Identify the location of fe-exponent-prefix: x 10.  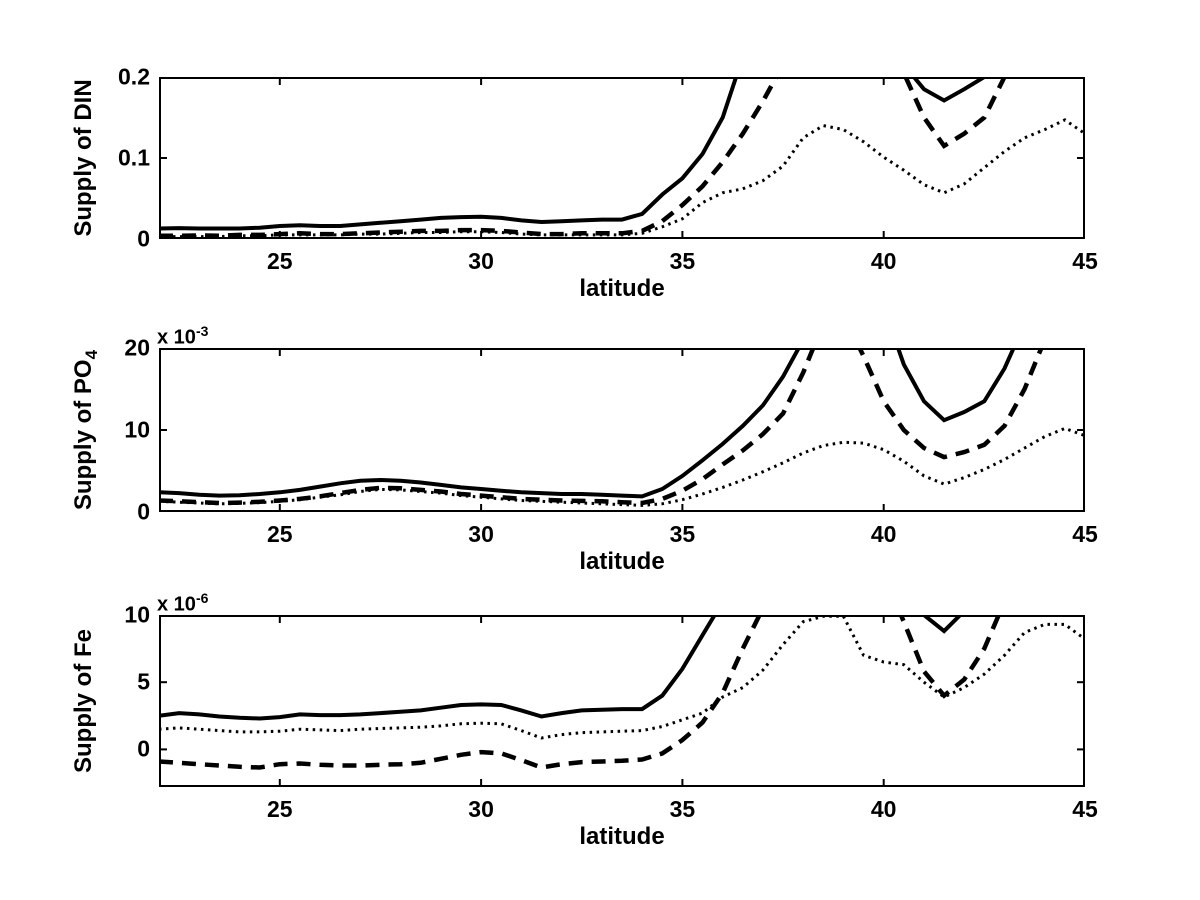
(176, 604).